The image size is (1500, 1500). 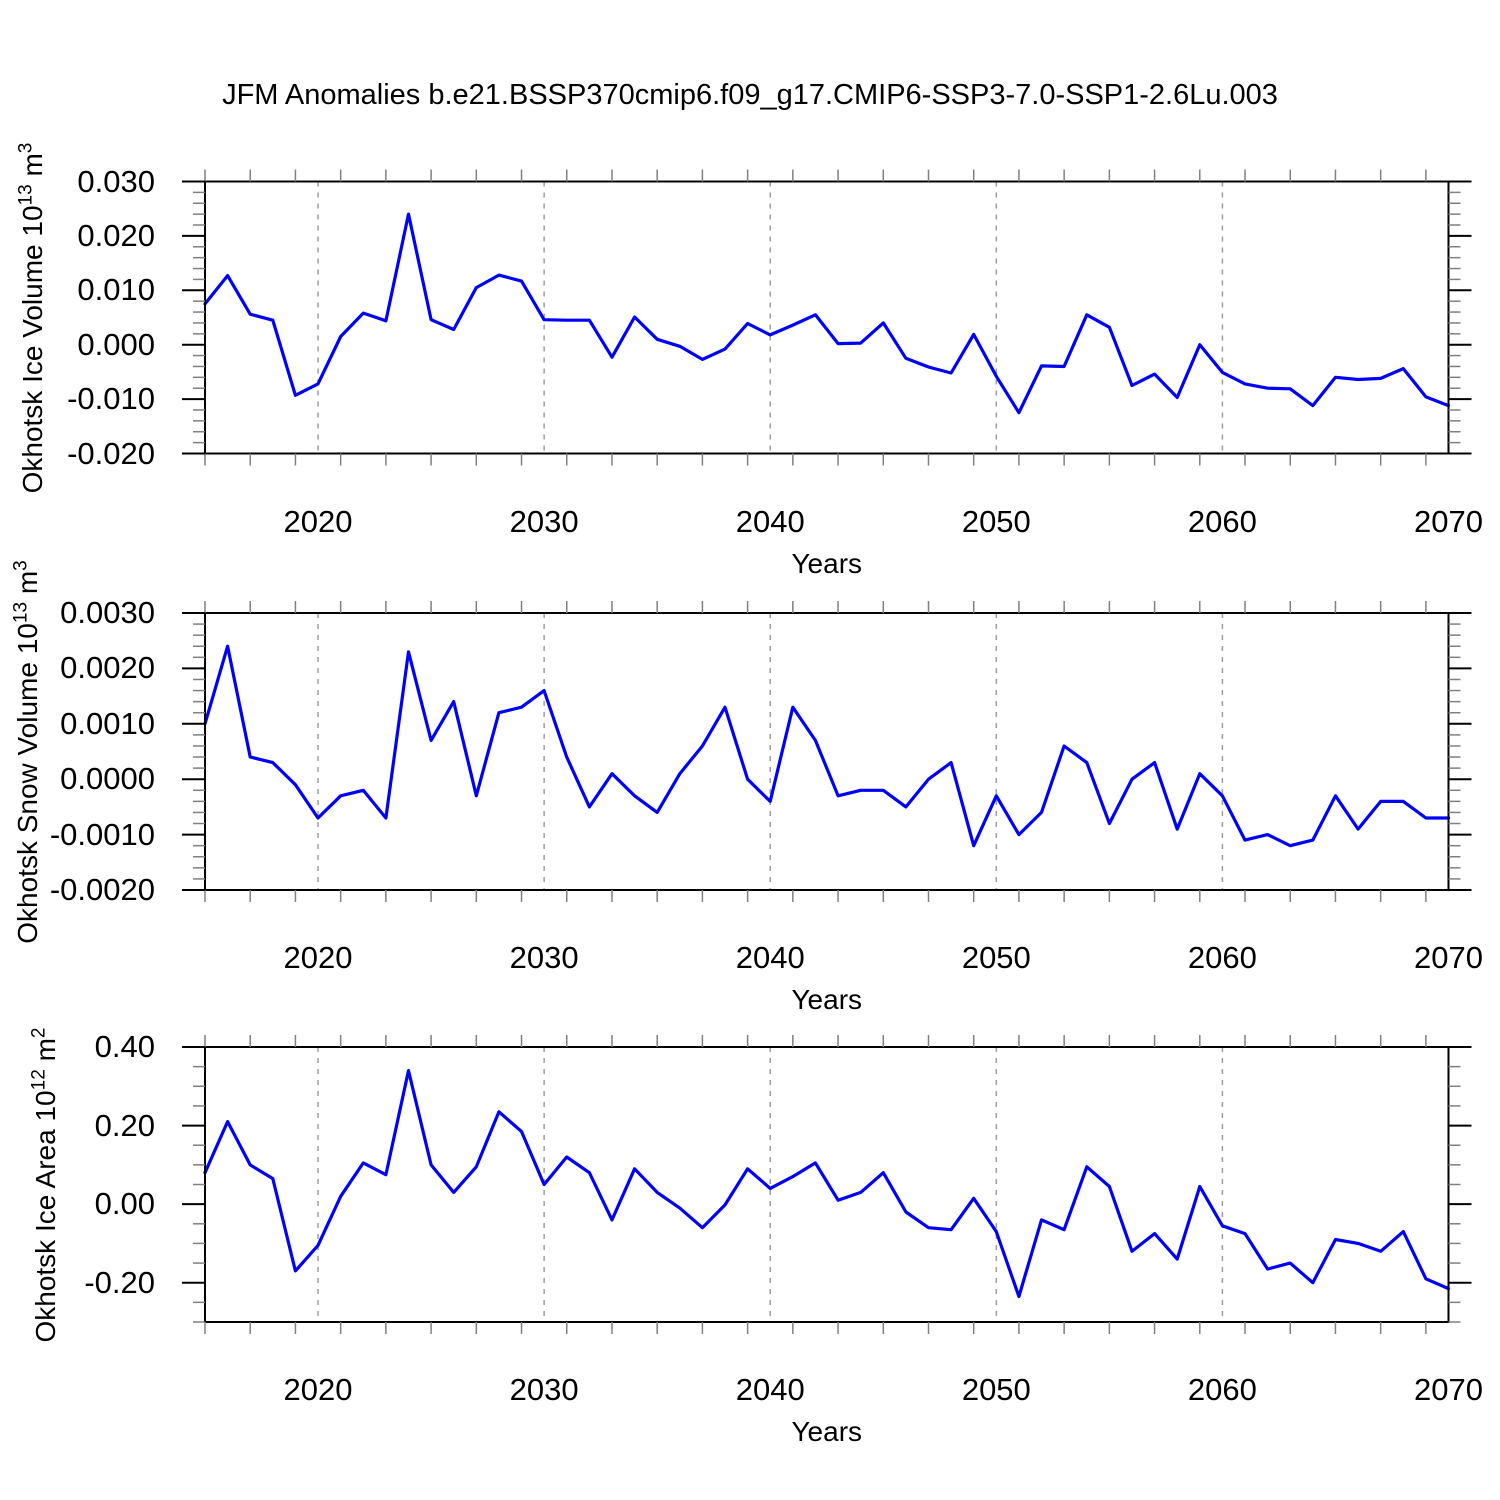 What do you see at coordinates (116, 344) in the screenshot?
I see `y-tick-label: 0.000` at bounding box center [116, 344].